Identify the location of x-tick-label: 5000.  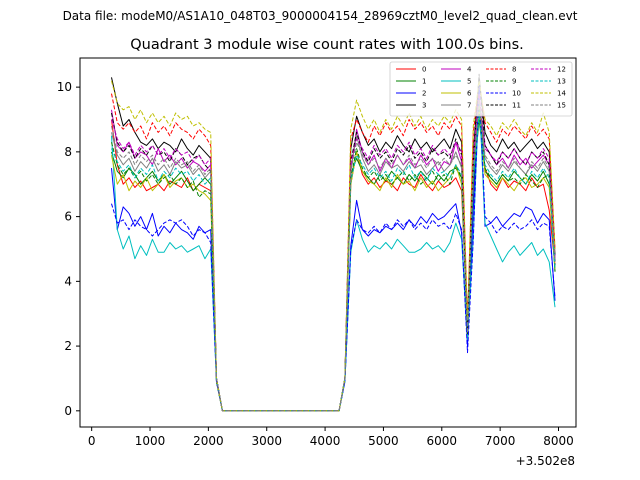
(383, 441).